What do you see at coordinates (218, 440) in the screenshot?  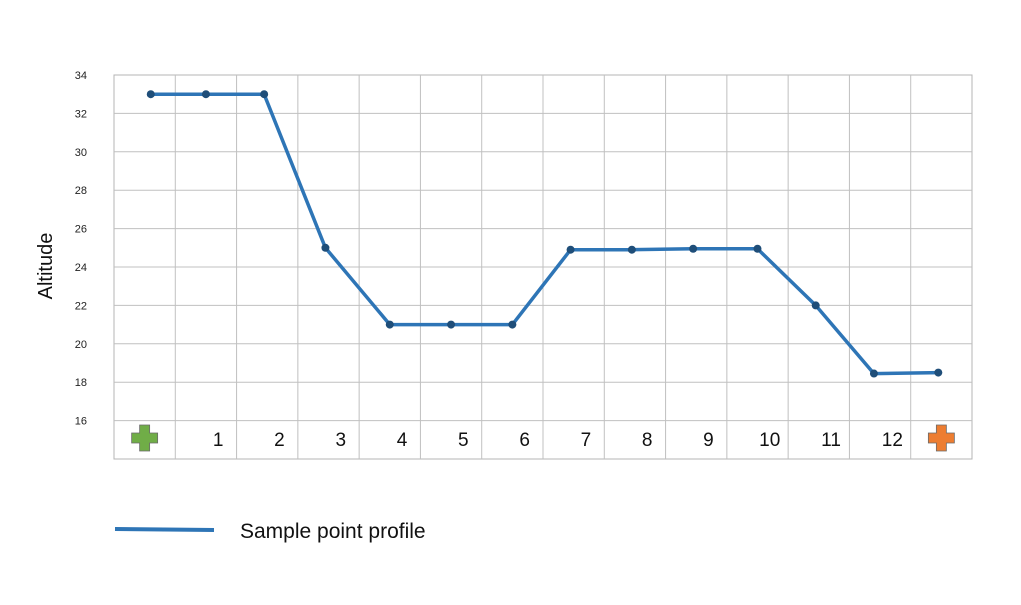 I see `x-tick-label: 1` at bounding box center [218, 440].